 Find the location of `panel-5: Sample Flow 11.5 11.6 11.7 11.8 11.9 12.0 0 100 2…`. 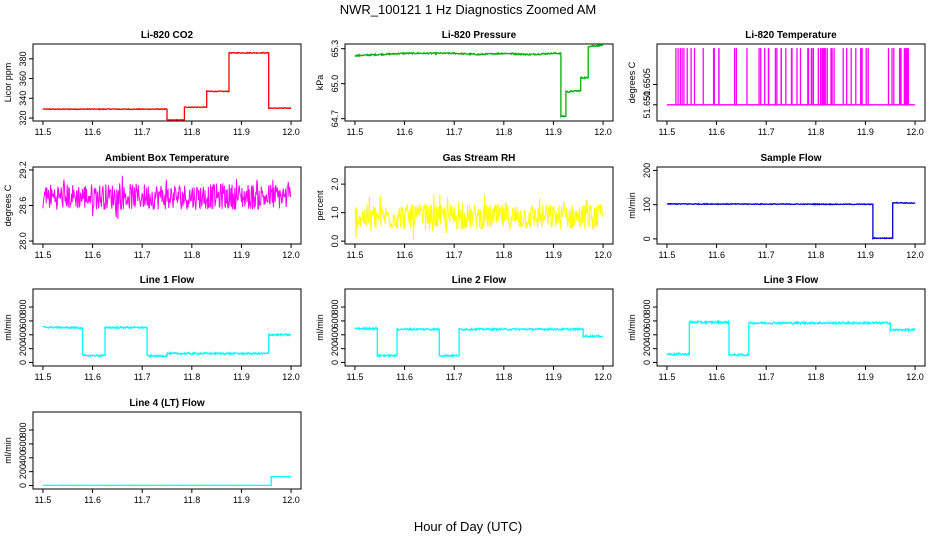

panel-5: Sample Flow 11.5 11.6 11.7 11.8 11.9 12.0 0 100 2… is located at coordinates (776, 206).